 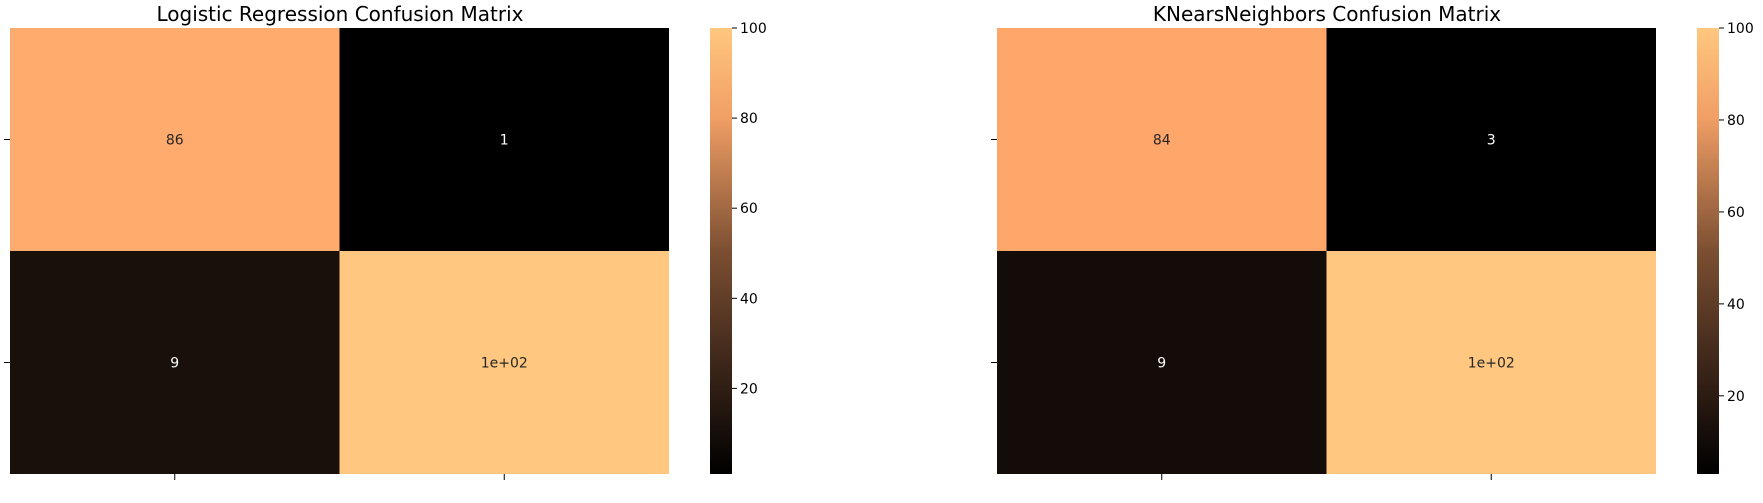 I want to click on cell-annotation: 1, so click(x=504, y=141).